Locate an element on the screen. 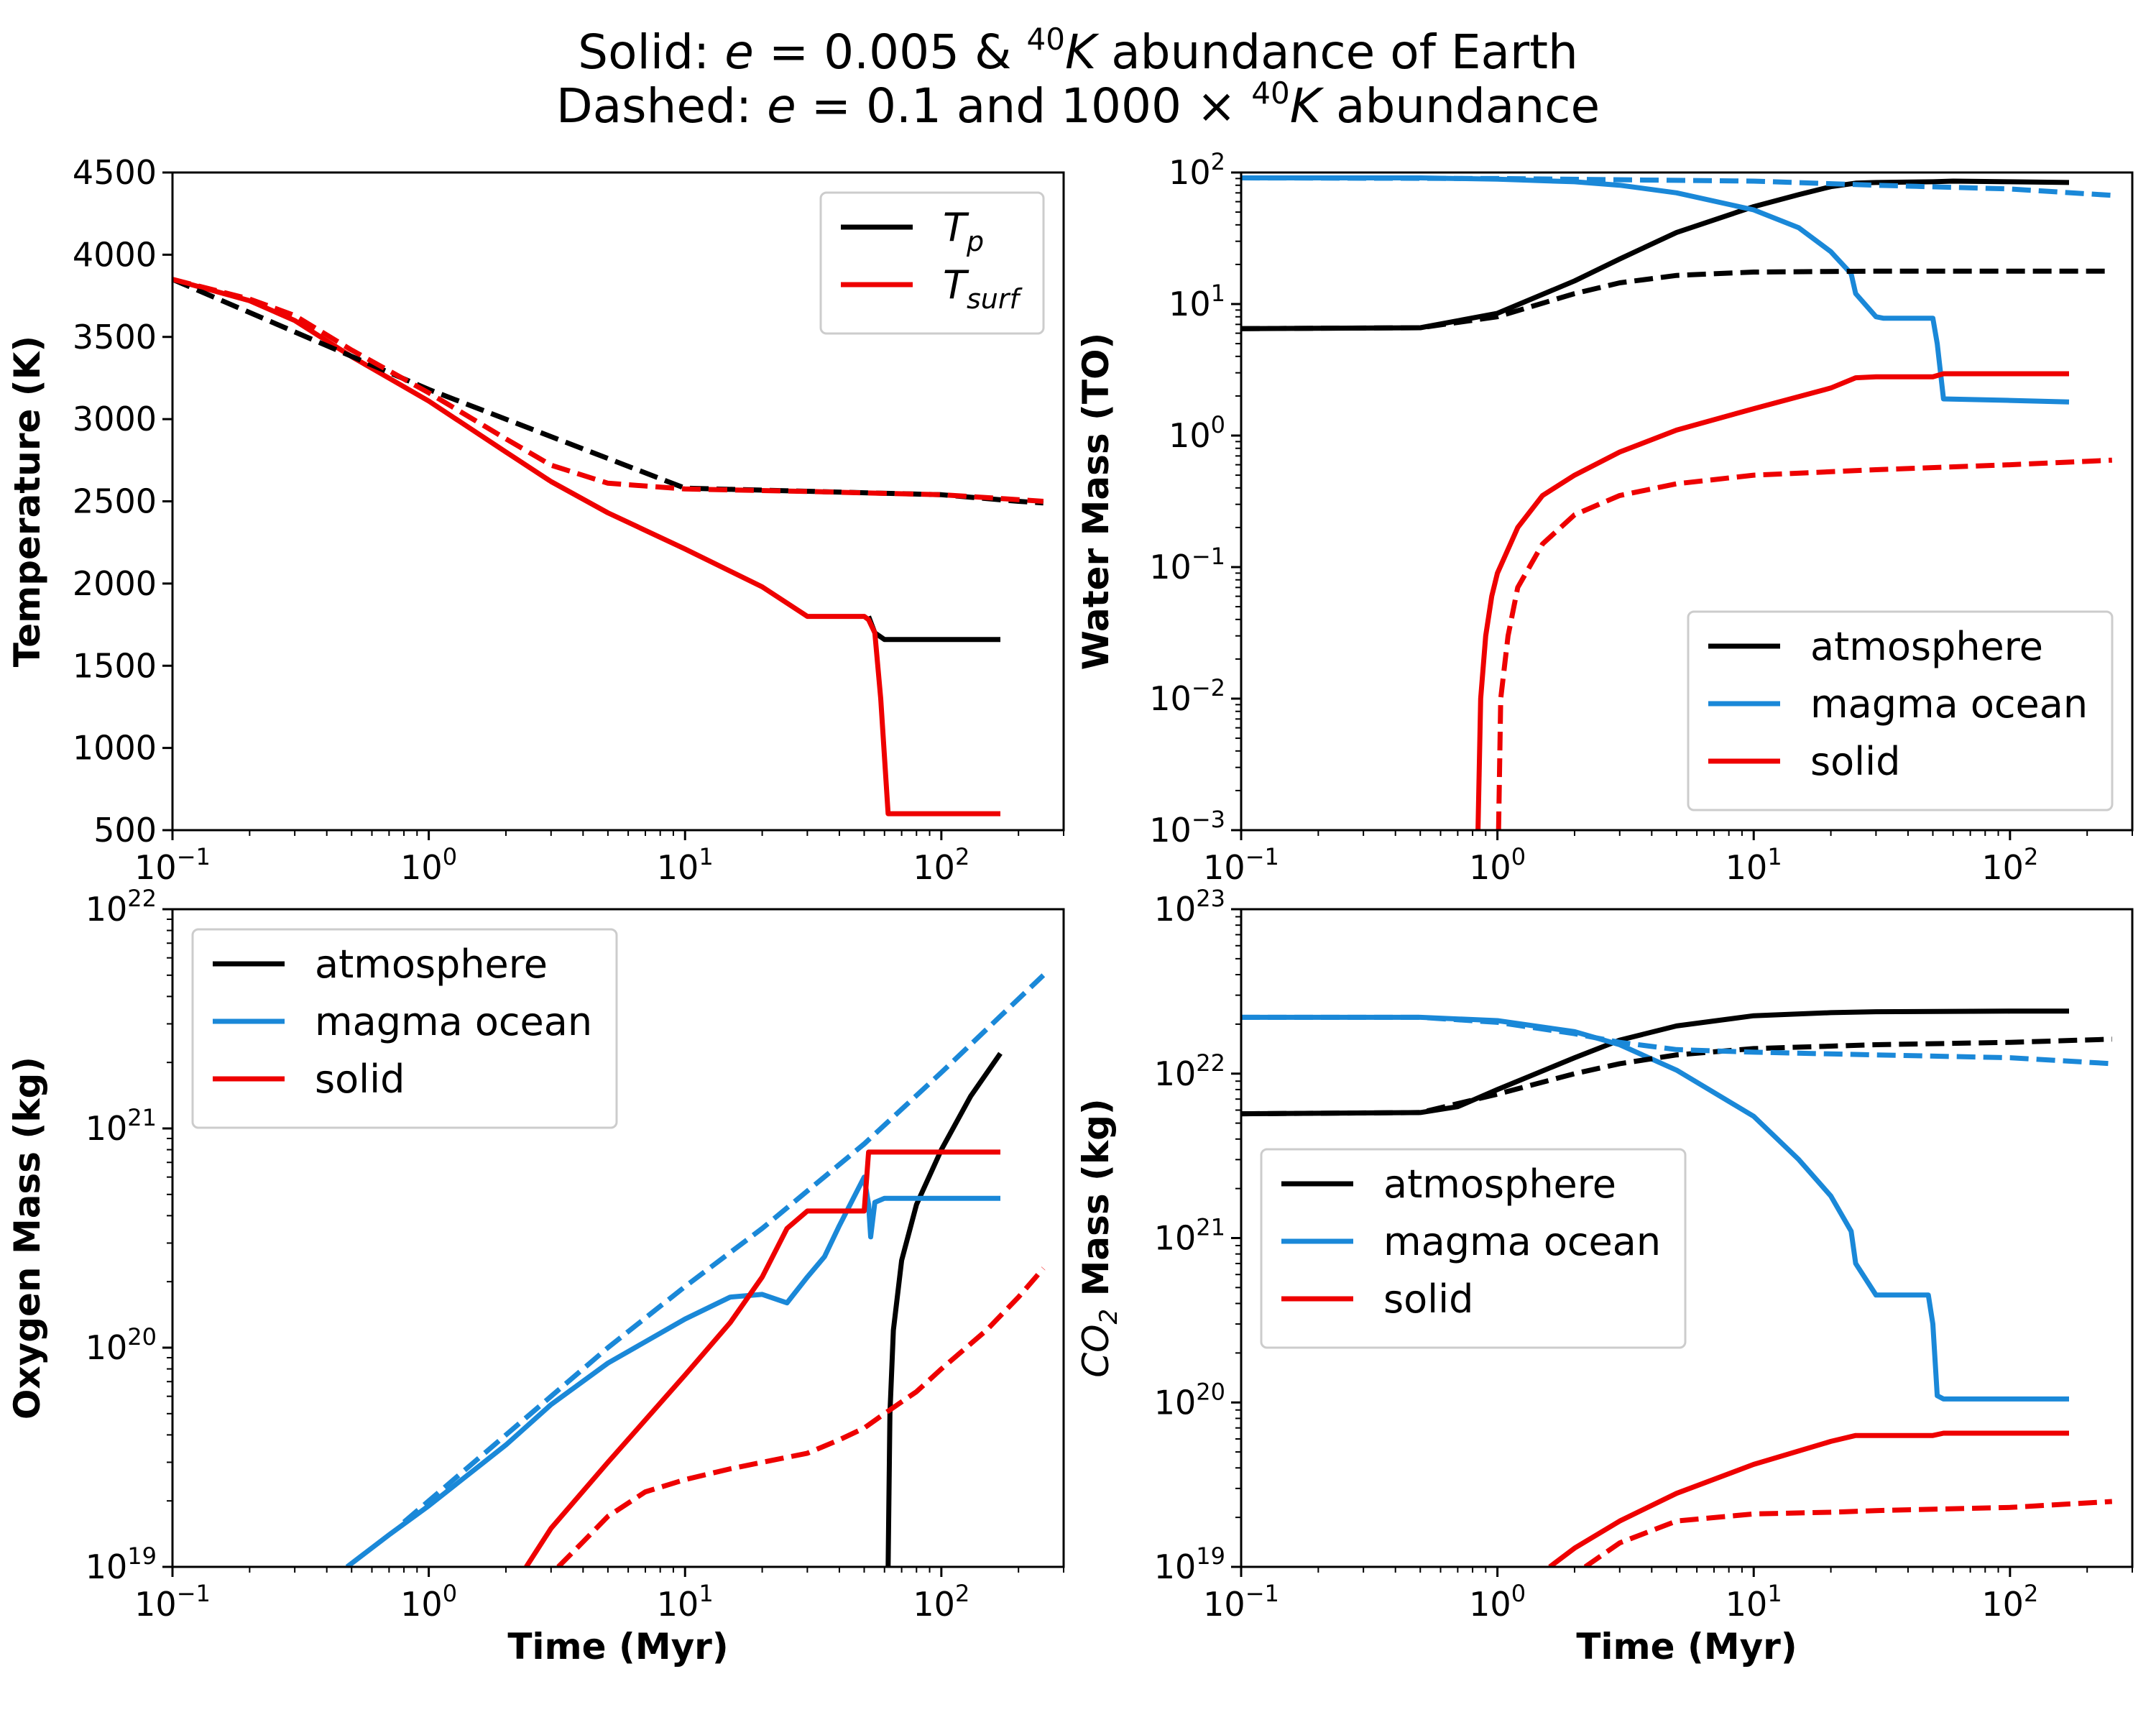 The image size is (2156, 1725). y-tick-label: 4000 is located at coordinates (115, 254).